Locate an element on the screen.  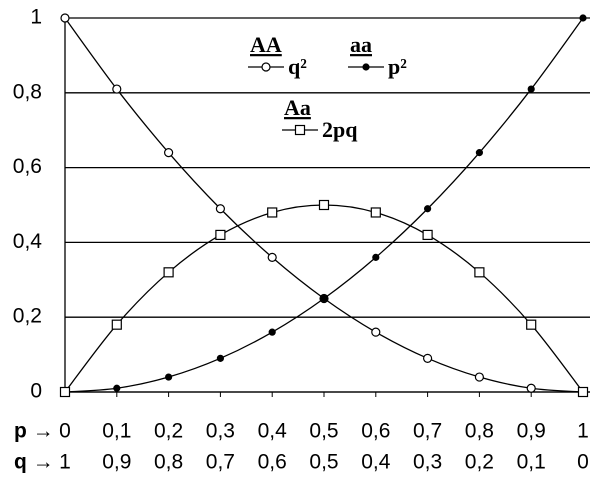
x2-tick-label: 0,7 is located at coordinates (220, 462).